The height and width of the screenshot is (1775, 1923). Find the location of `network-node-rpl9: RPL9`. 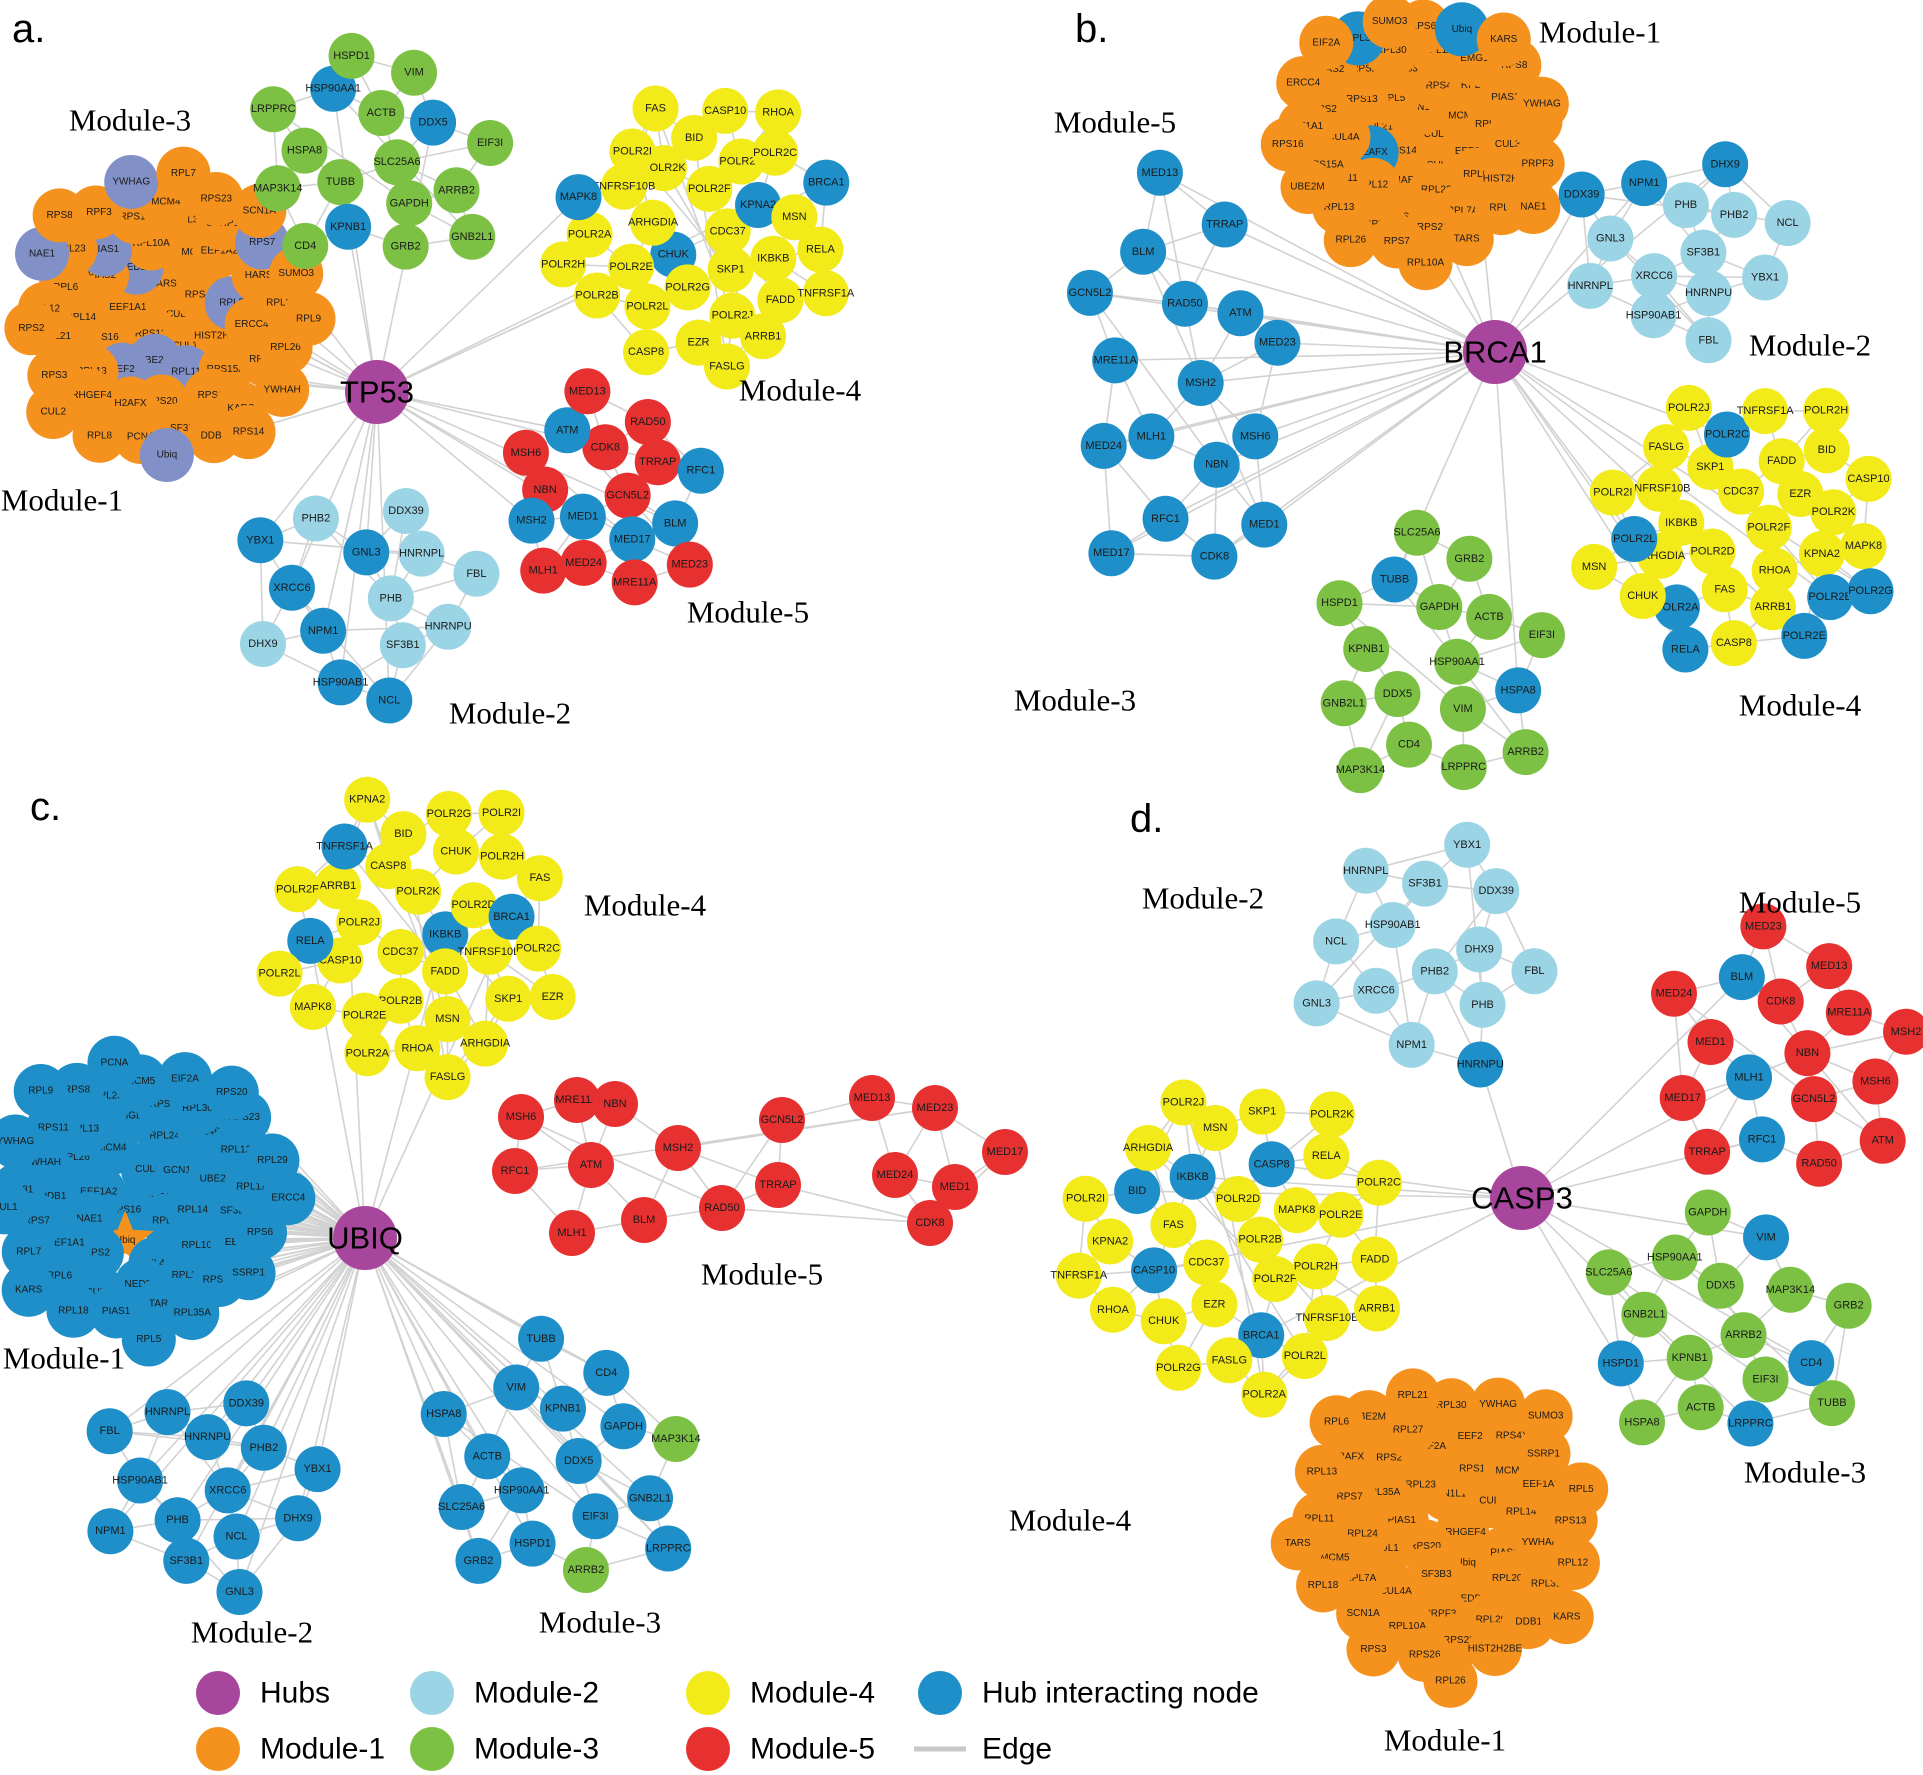

network-node-rpl9: RPL9 is located at coordinates (308, 318).